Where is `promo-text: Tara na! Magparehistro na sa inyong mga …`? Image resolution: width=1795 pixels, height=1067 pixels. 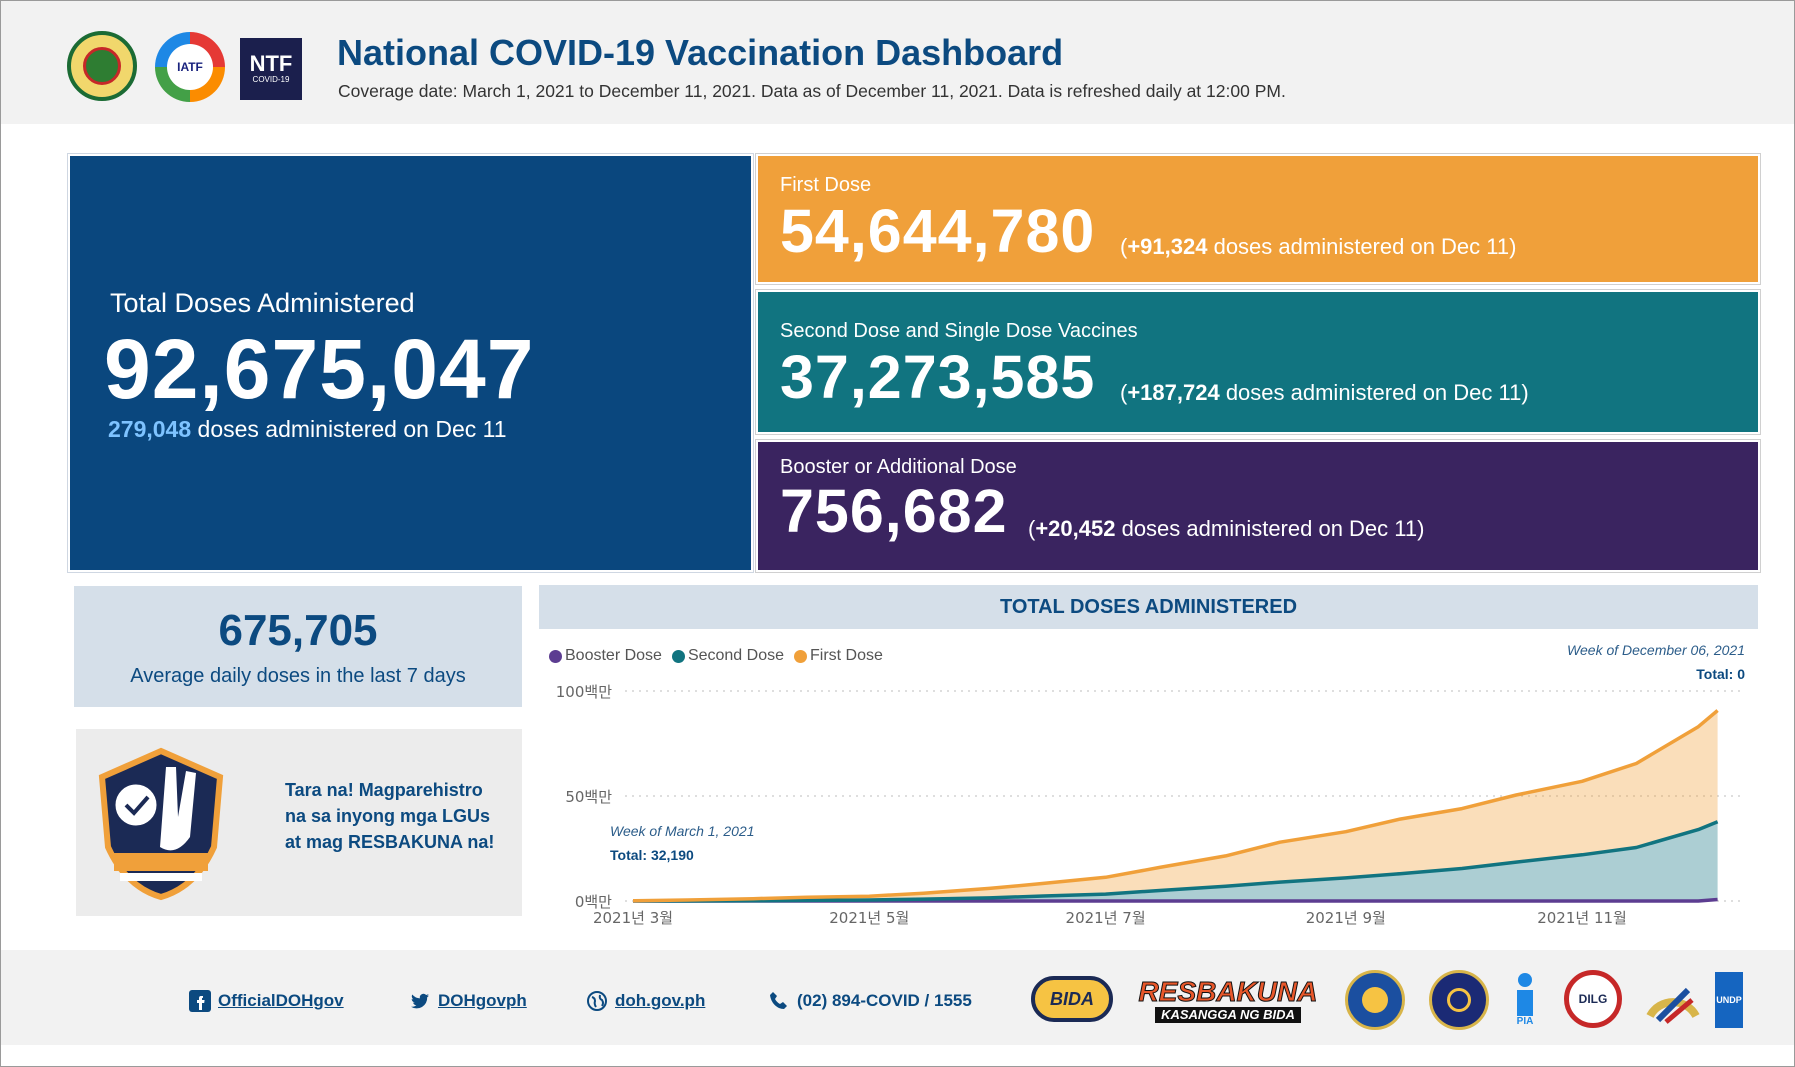 promo-text: Tara na! Magparehistro na sa inyong mga … is located at coordinates (390, 816).